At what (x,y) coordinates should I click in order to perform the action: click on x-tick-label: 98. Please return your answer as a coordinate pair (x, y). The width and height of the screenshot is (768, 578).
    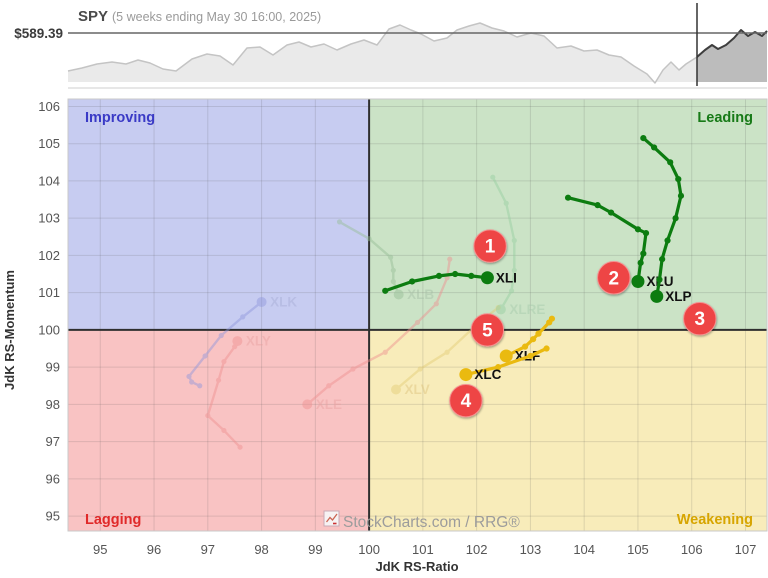
    Looking at the image, I should click on (261, 549).